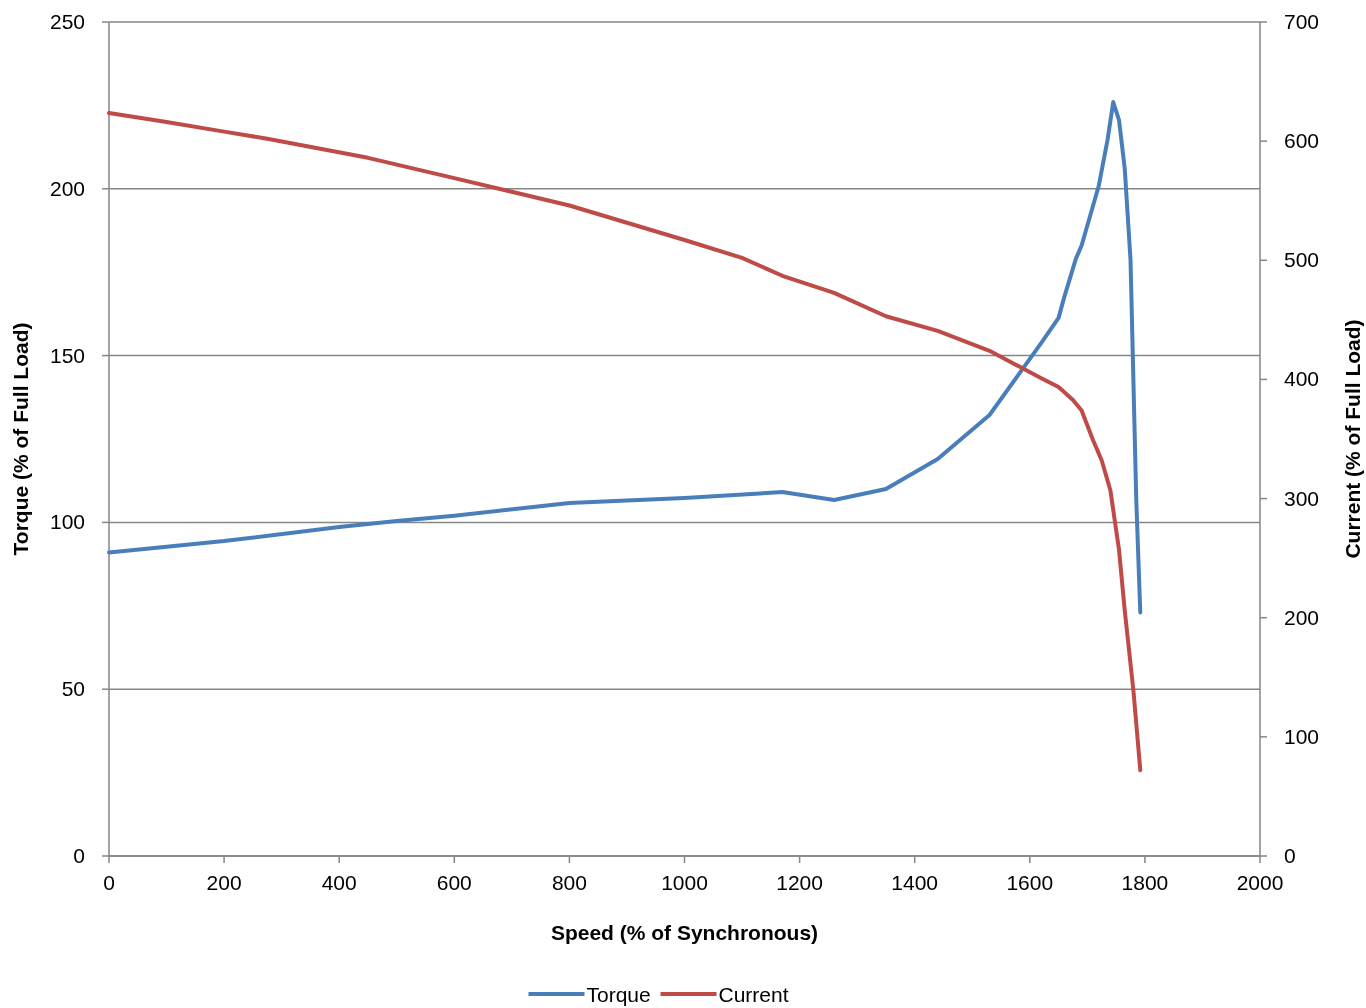 This screenshot has height=1008, width=1366. I want to click on y-tick-label: 100, so click(67, 522).